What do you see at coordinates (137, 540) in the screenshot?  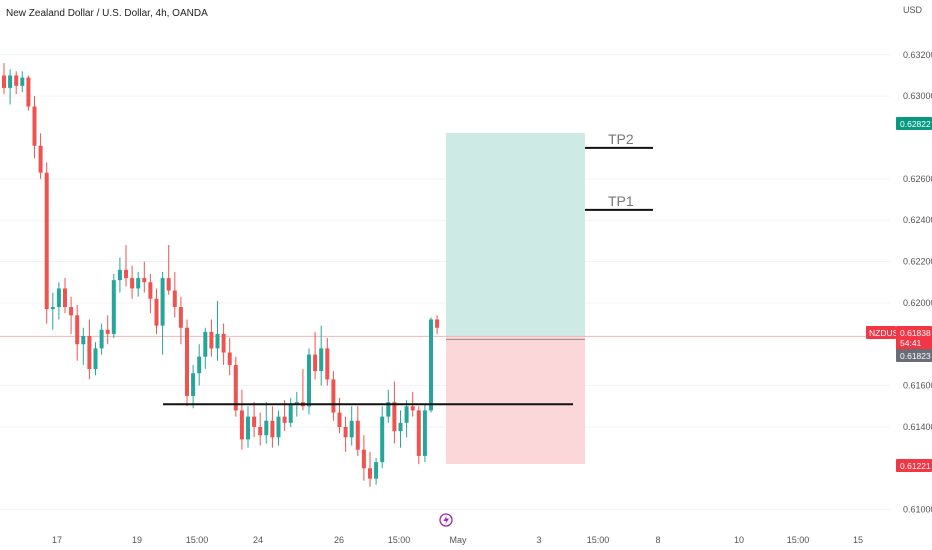 I see `x-tick-label: 19` at bounding box center [137, 540].